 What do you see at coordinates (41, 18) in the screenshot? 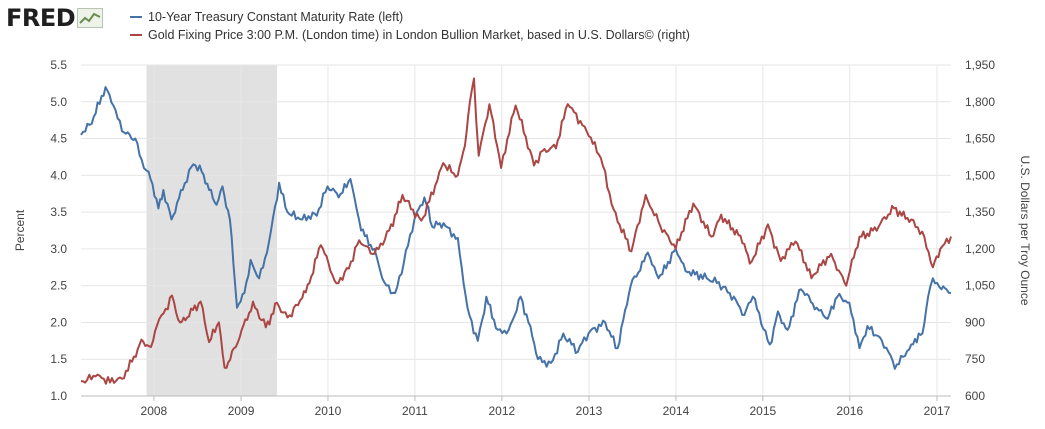
I see `fred-logo-text: FRED` at bounding box center [41, 18].